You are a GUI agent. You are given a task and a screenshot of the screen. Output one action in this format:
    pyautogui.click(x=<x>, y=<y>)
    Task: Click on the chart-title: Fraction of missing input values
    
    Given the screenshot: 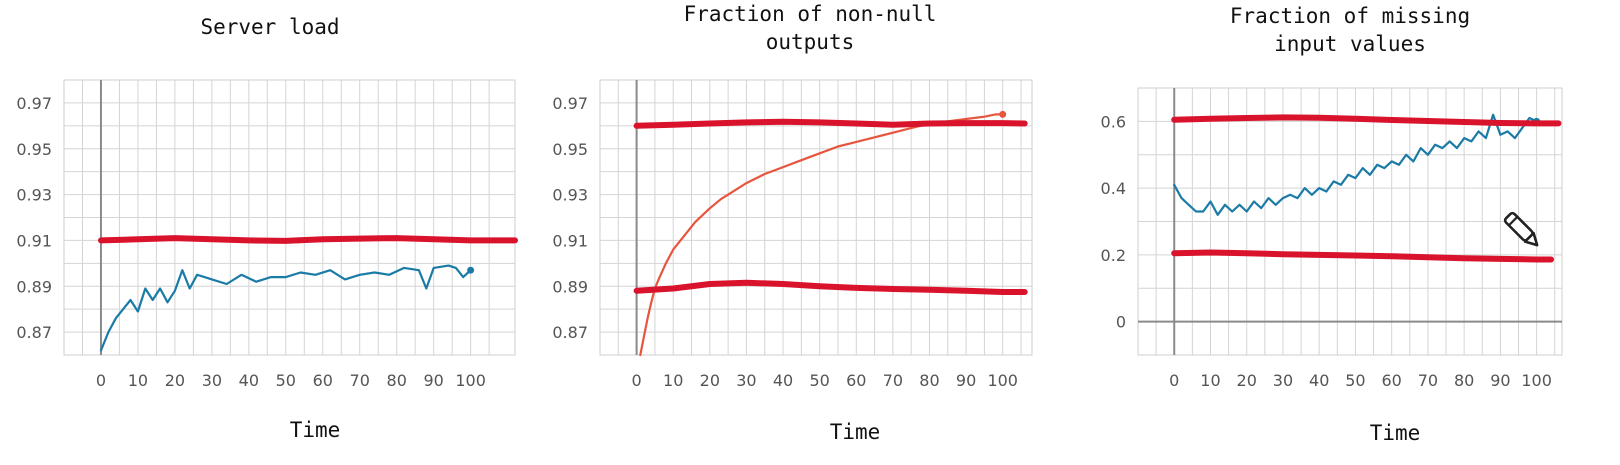 What is the action you would take?
    pyautogui.click(x=1350, y=30)
    